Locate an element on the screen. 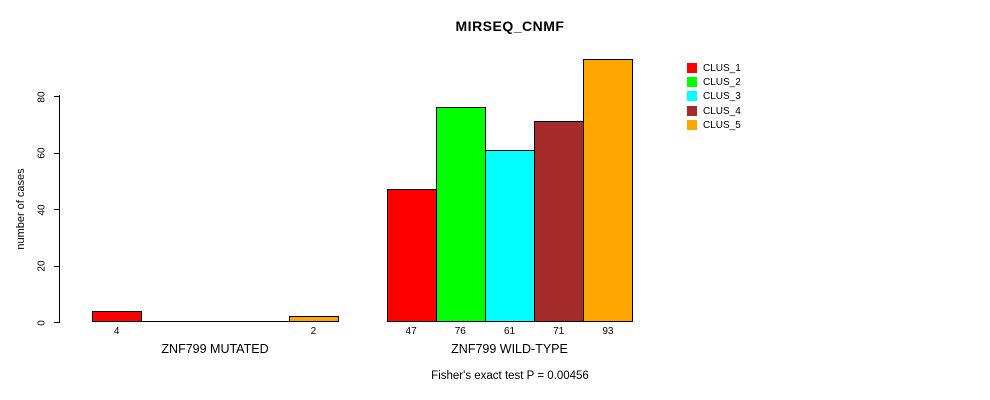 The image size is (990, 400). caption-text: Fisher's exact test P = 0.00456 is located at coordinates (510, 376).